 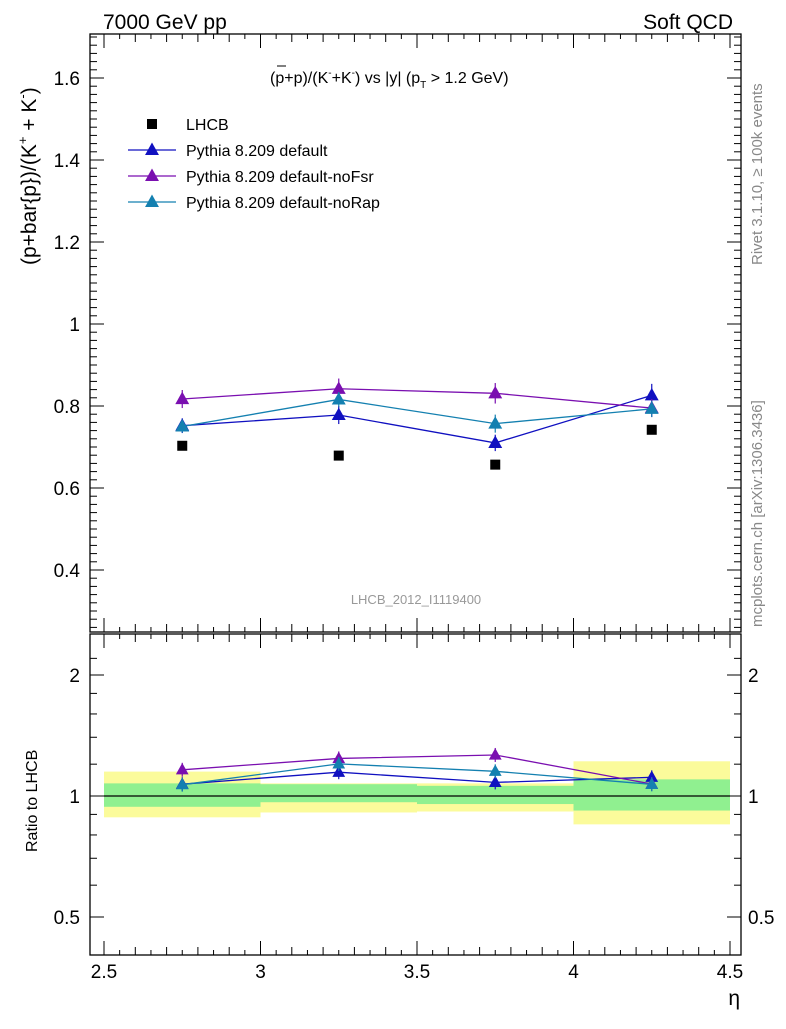 I want to click on header-left-label: 7000 GeV pp, so click(x=165, y=22).